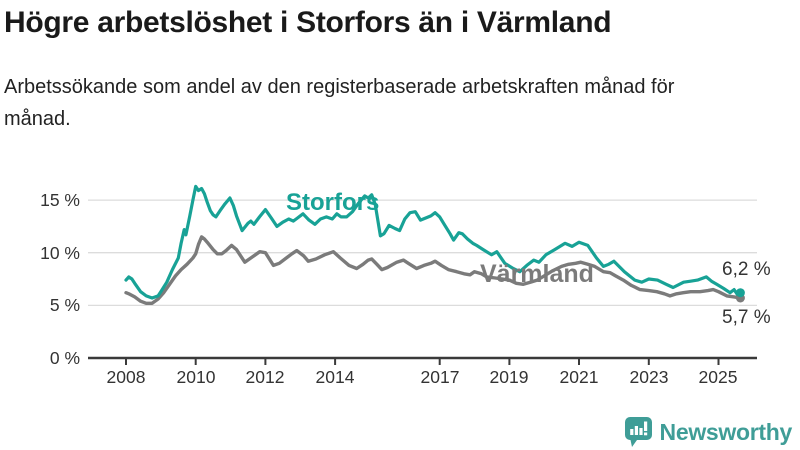 The image size is (800, 450). What do you see at coordinates (60, 200) in the screenshot?
I see `y-axis-label: 15 %` at bounding box center [60, 200].